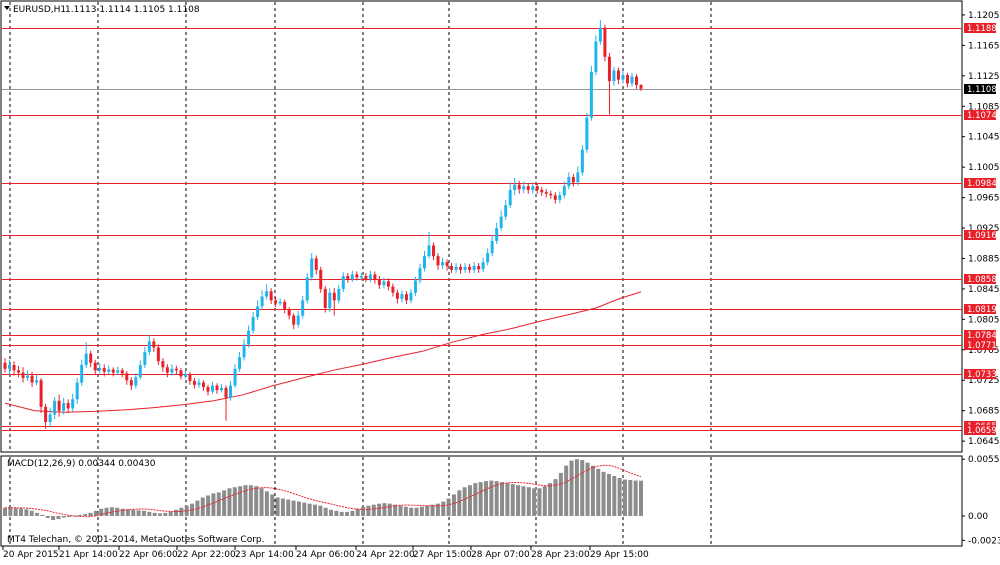 The image size is (1000, 565). Describe the element at coordinates (385, 555) in the screenshot. I see `time-tick-label: 24 Apr 22:00` at that location.